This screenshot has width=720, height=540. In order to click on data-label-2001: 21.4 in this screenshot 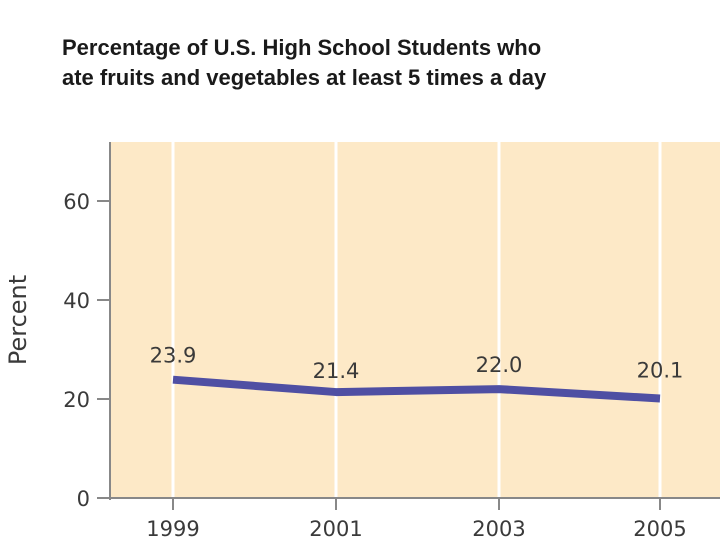, I will do `click(336, 371)`.